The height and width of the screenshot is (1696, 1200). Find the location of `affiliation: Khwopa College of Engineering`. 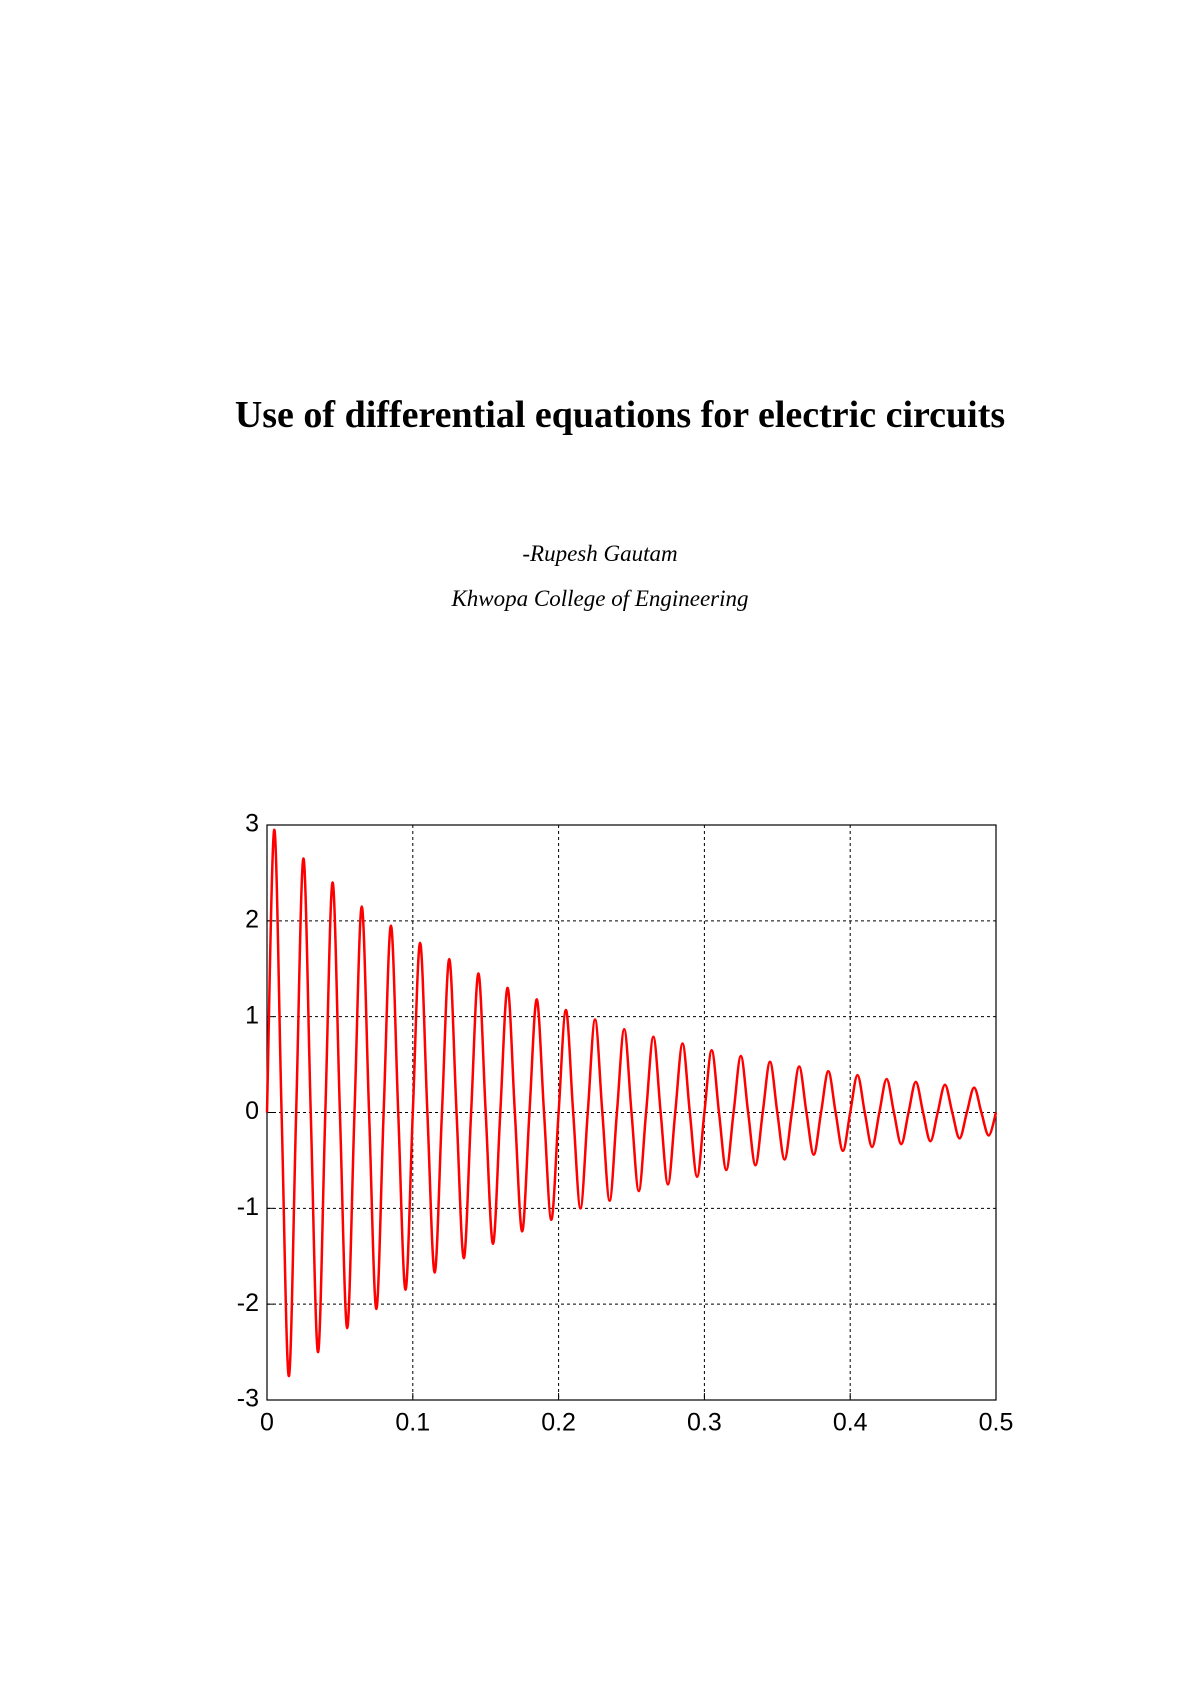

affiliation: Khwopa College of Engineering is located at coordinates (600, 598).